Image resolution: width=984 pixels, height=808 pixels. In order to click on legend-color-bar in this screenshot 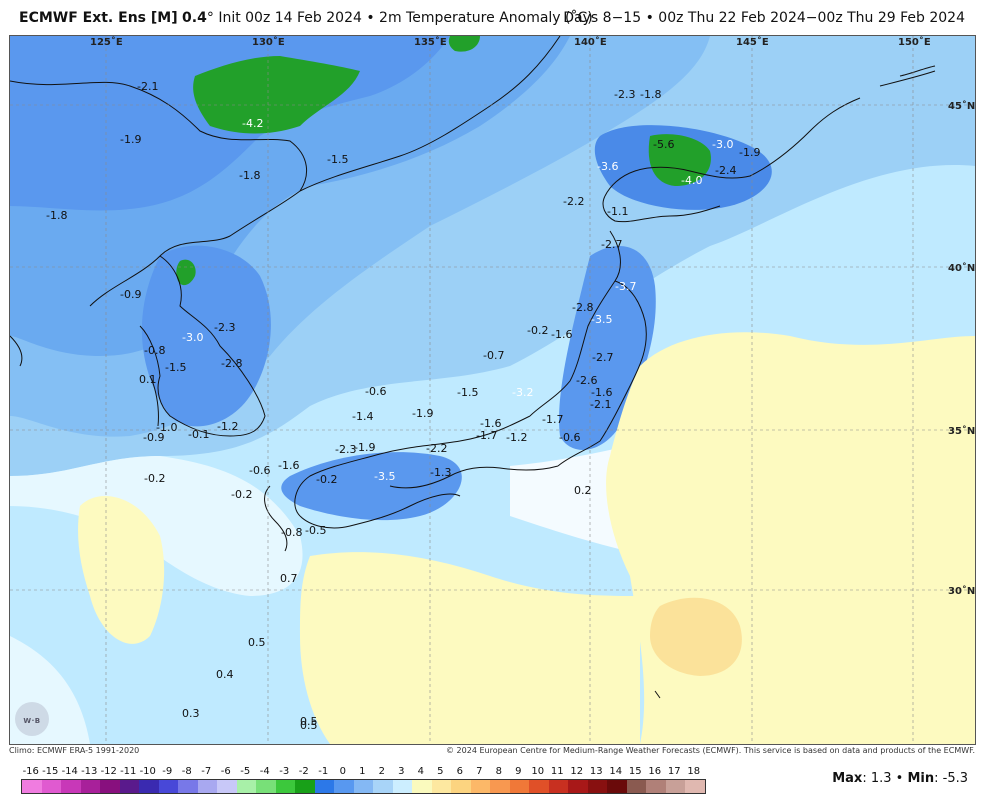, I will do `click(363, 786)`.